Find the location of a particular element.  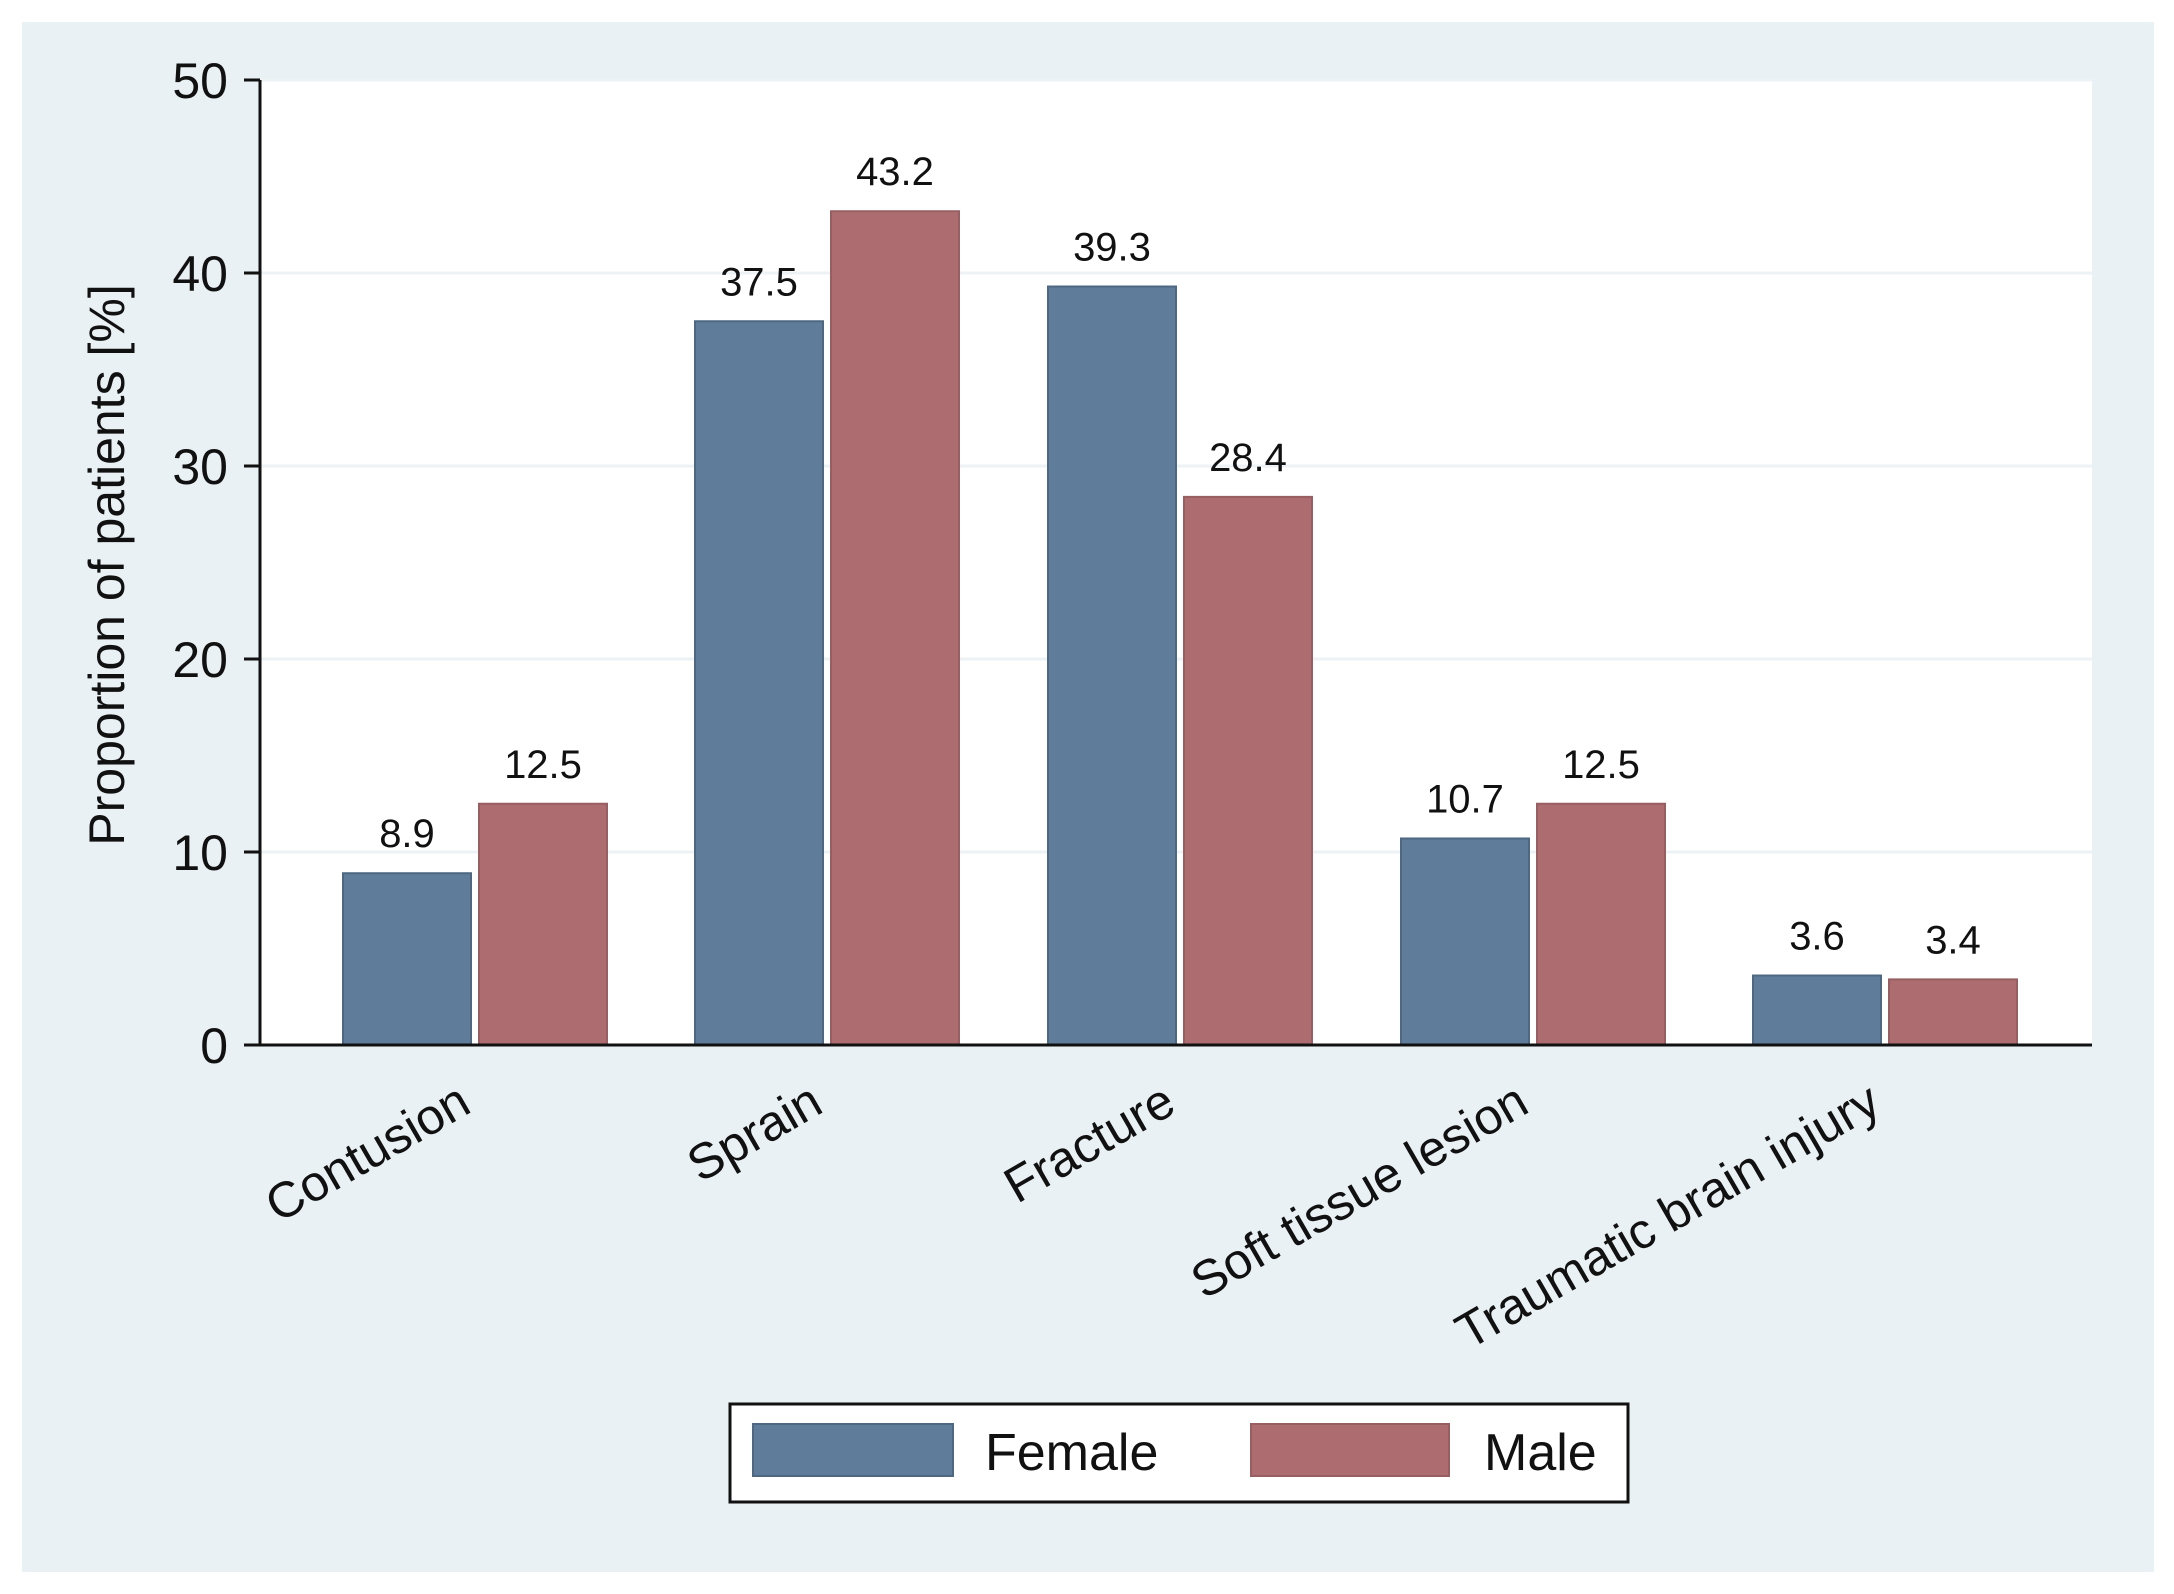

bar-value-label: 37.5 is located at coordinates (759, 282).